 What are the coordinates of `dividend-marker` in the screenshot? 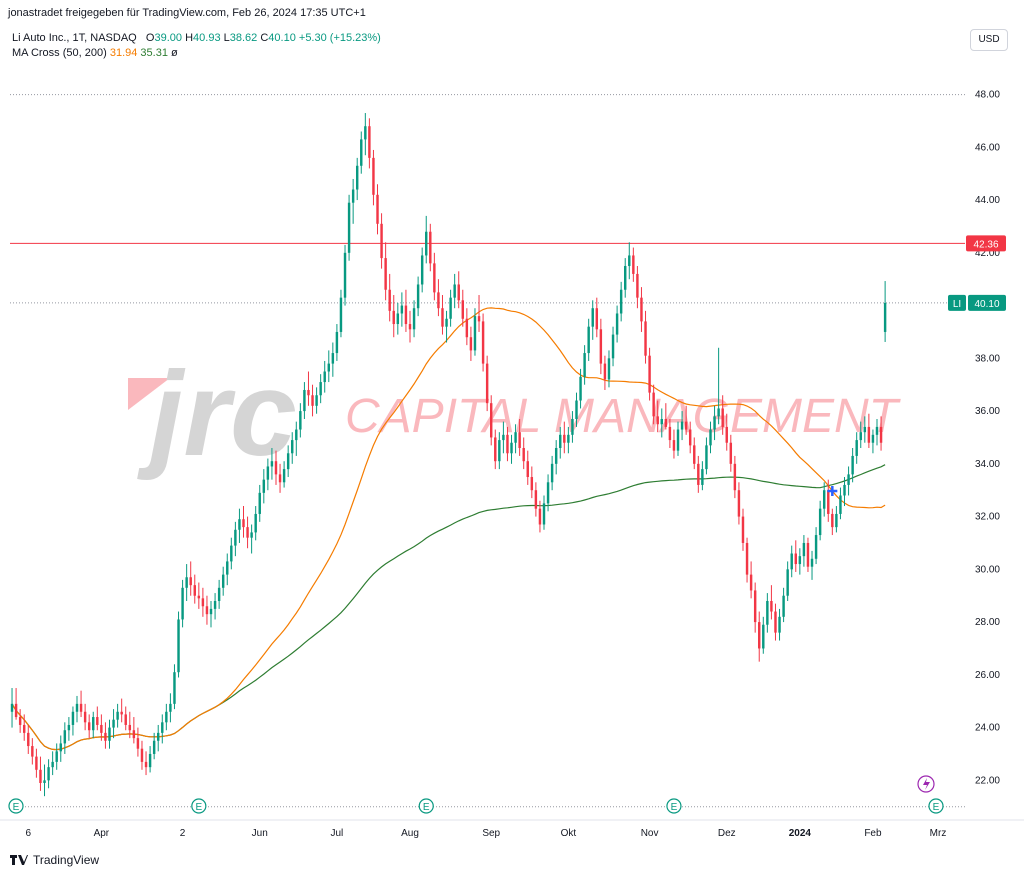 It's located at (926, 784).